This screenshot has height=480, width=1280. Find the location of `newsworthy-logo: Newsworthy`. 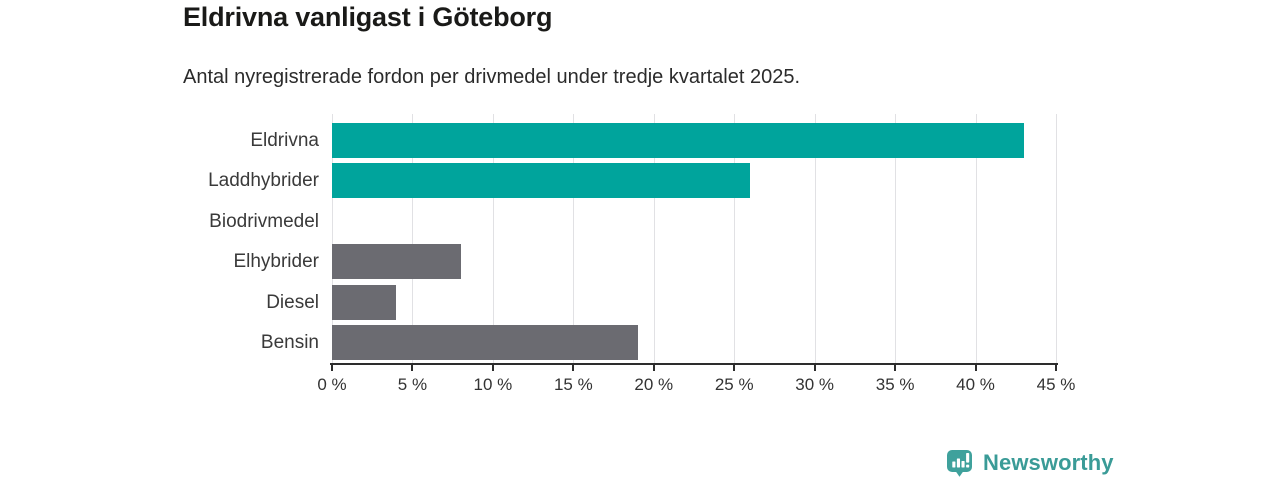

newsworthy-logo: Newsworthy is located at coordinates (1029, 463).